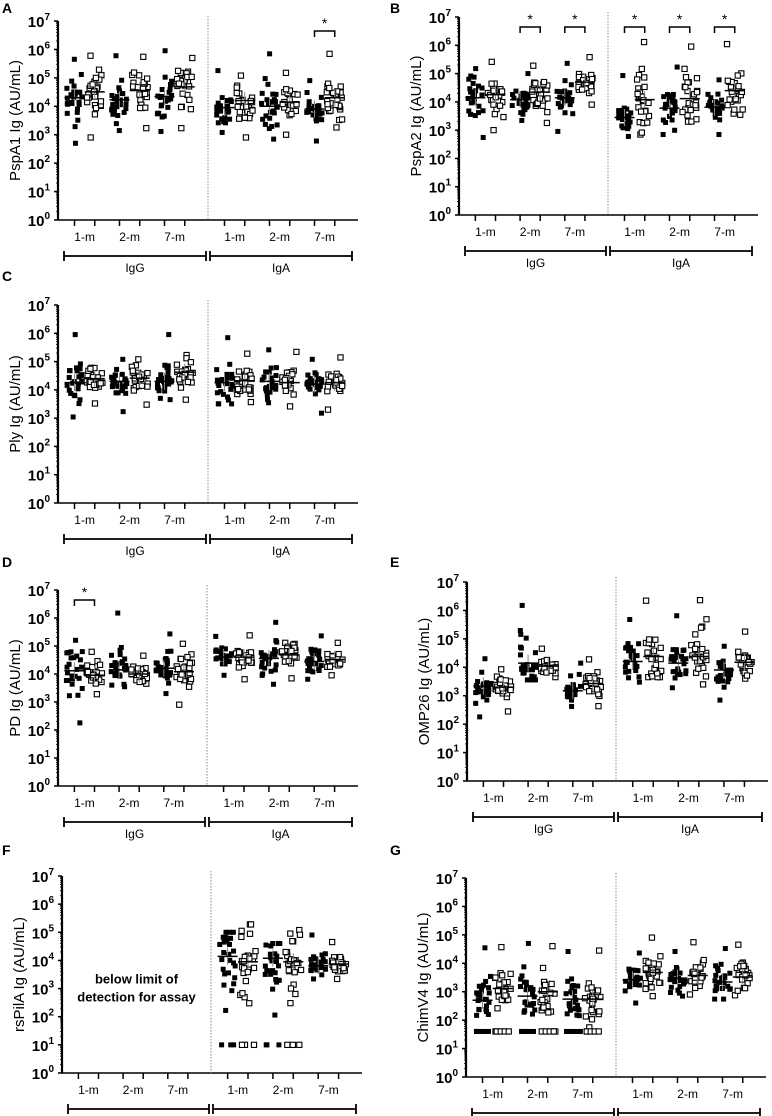 This screenshot has height=1116, width=772. Describe the element at coordinates (15, 688) in the screenshot. I see `svg-text: PD Ig (AU/mL)` at that location.